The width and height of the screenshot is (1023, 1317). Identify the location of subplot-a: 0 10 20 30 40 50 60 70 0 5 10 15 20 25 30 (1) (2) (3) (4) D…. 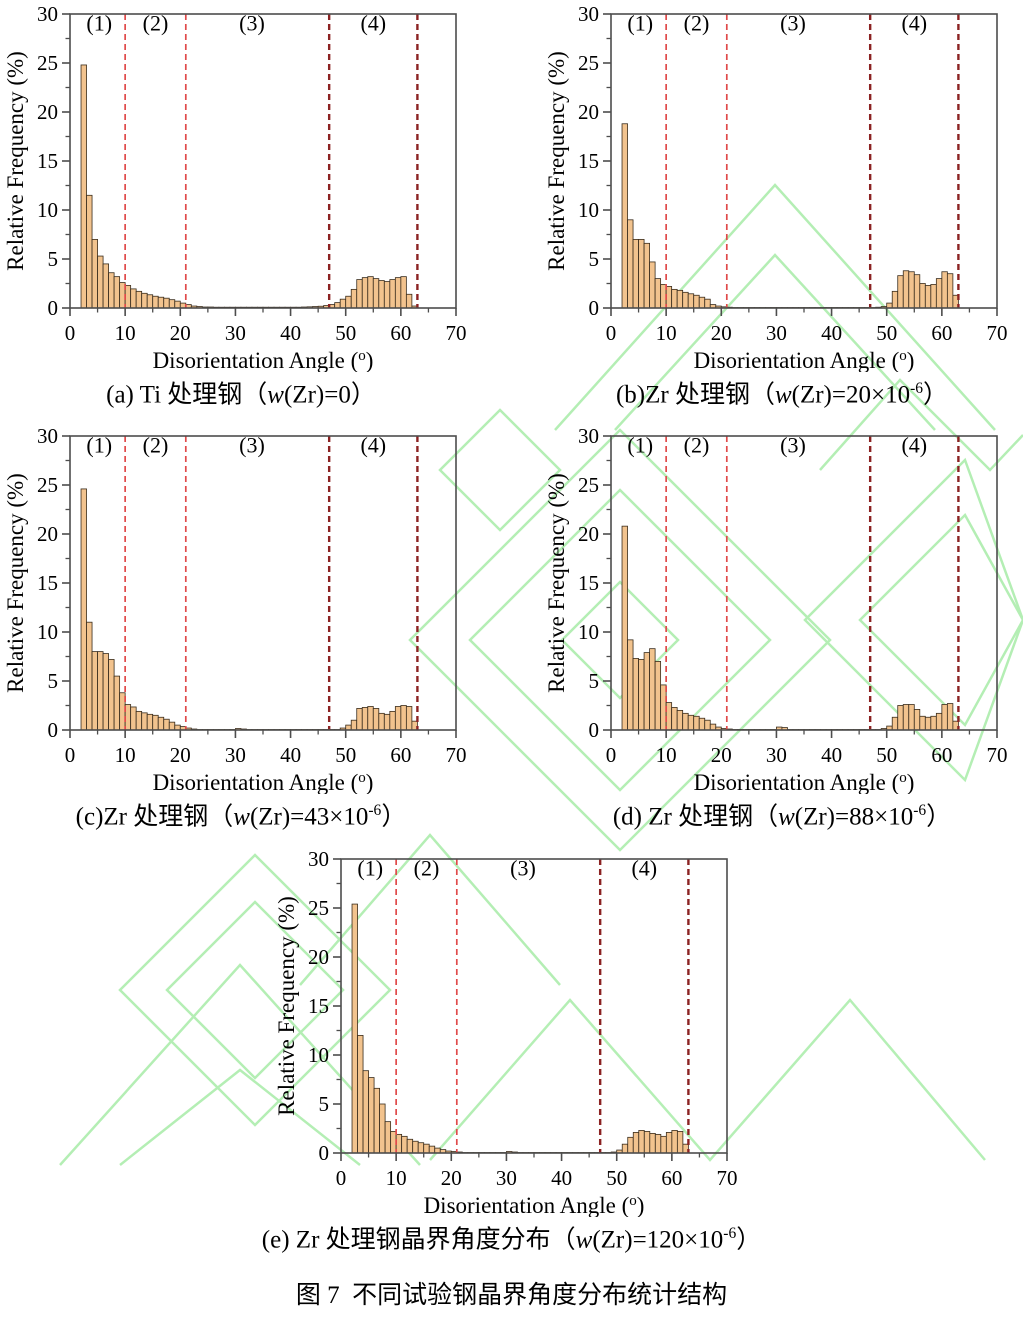
(241, 206).